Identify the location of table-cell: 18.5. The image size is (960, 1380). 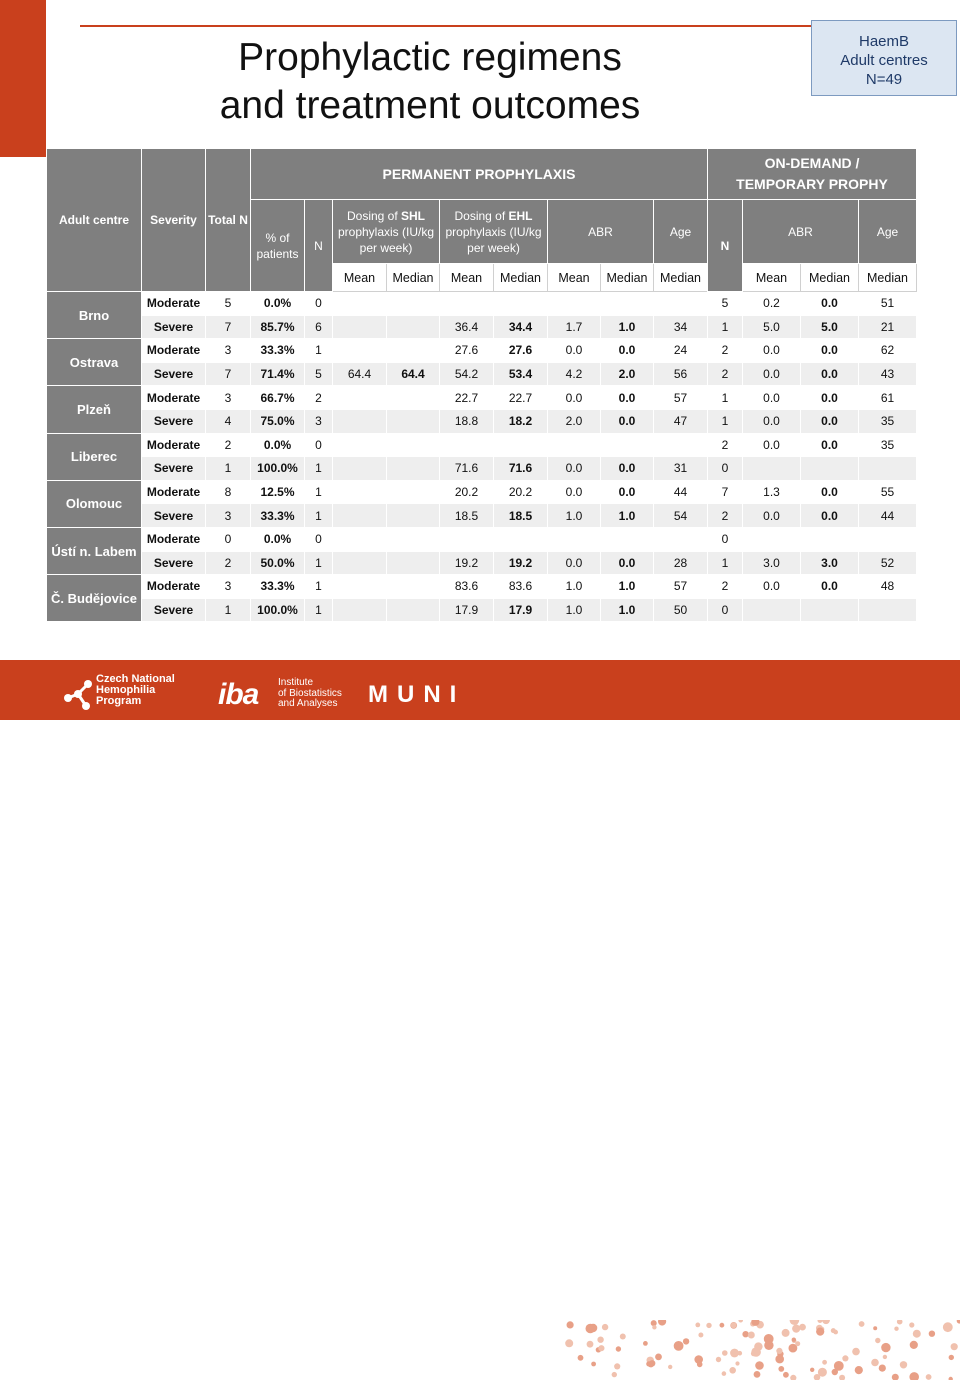
(520, 515).